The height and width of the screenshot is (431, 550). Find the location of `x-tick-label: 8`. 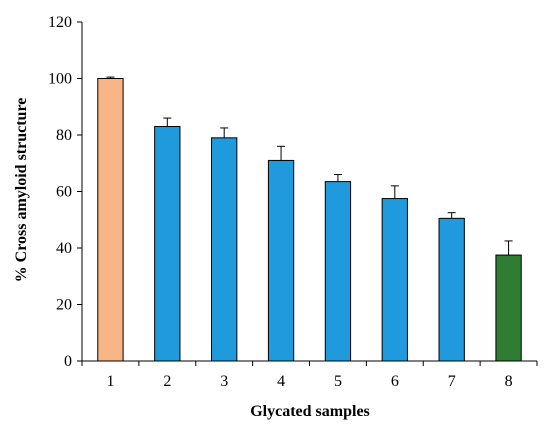

x-tick-label: 8 is located at coordinates (509, 381).